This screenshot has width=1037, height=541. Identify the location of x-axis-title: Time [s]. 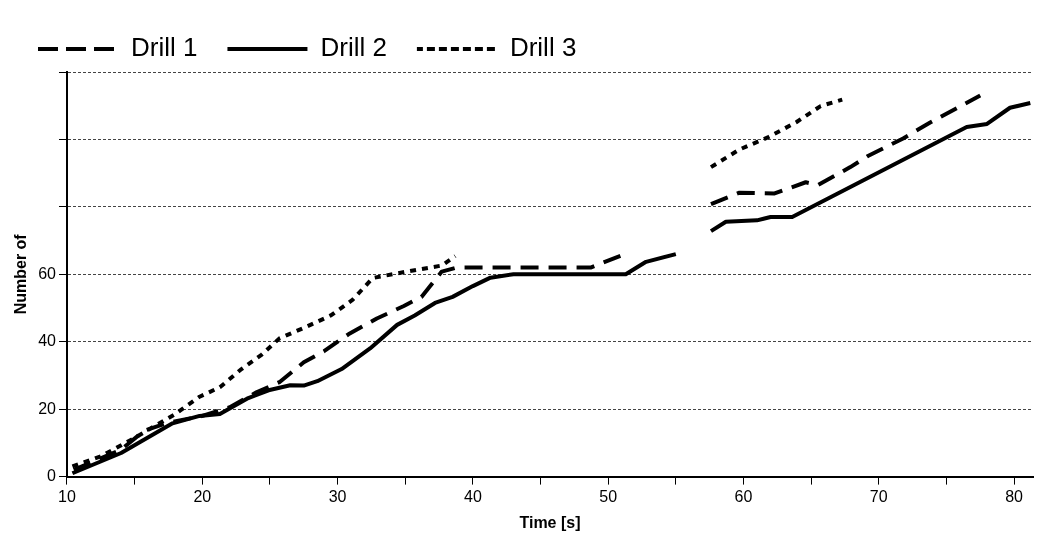
(550, 522).